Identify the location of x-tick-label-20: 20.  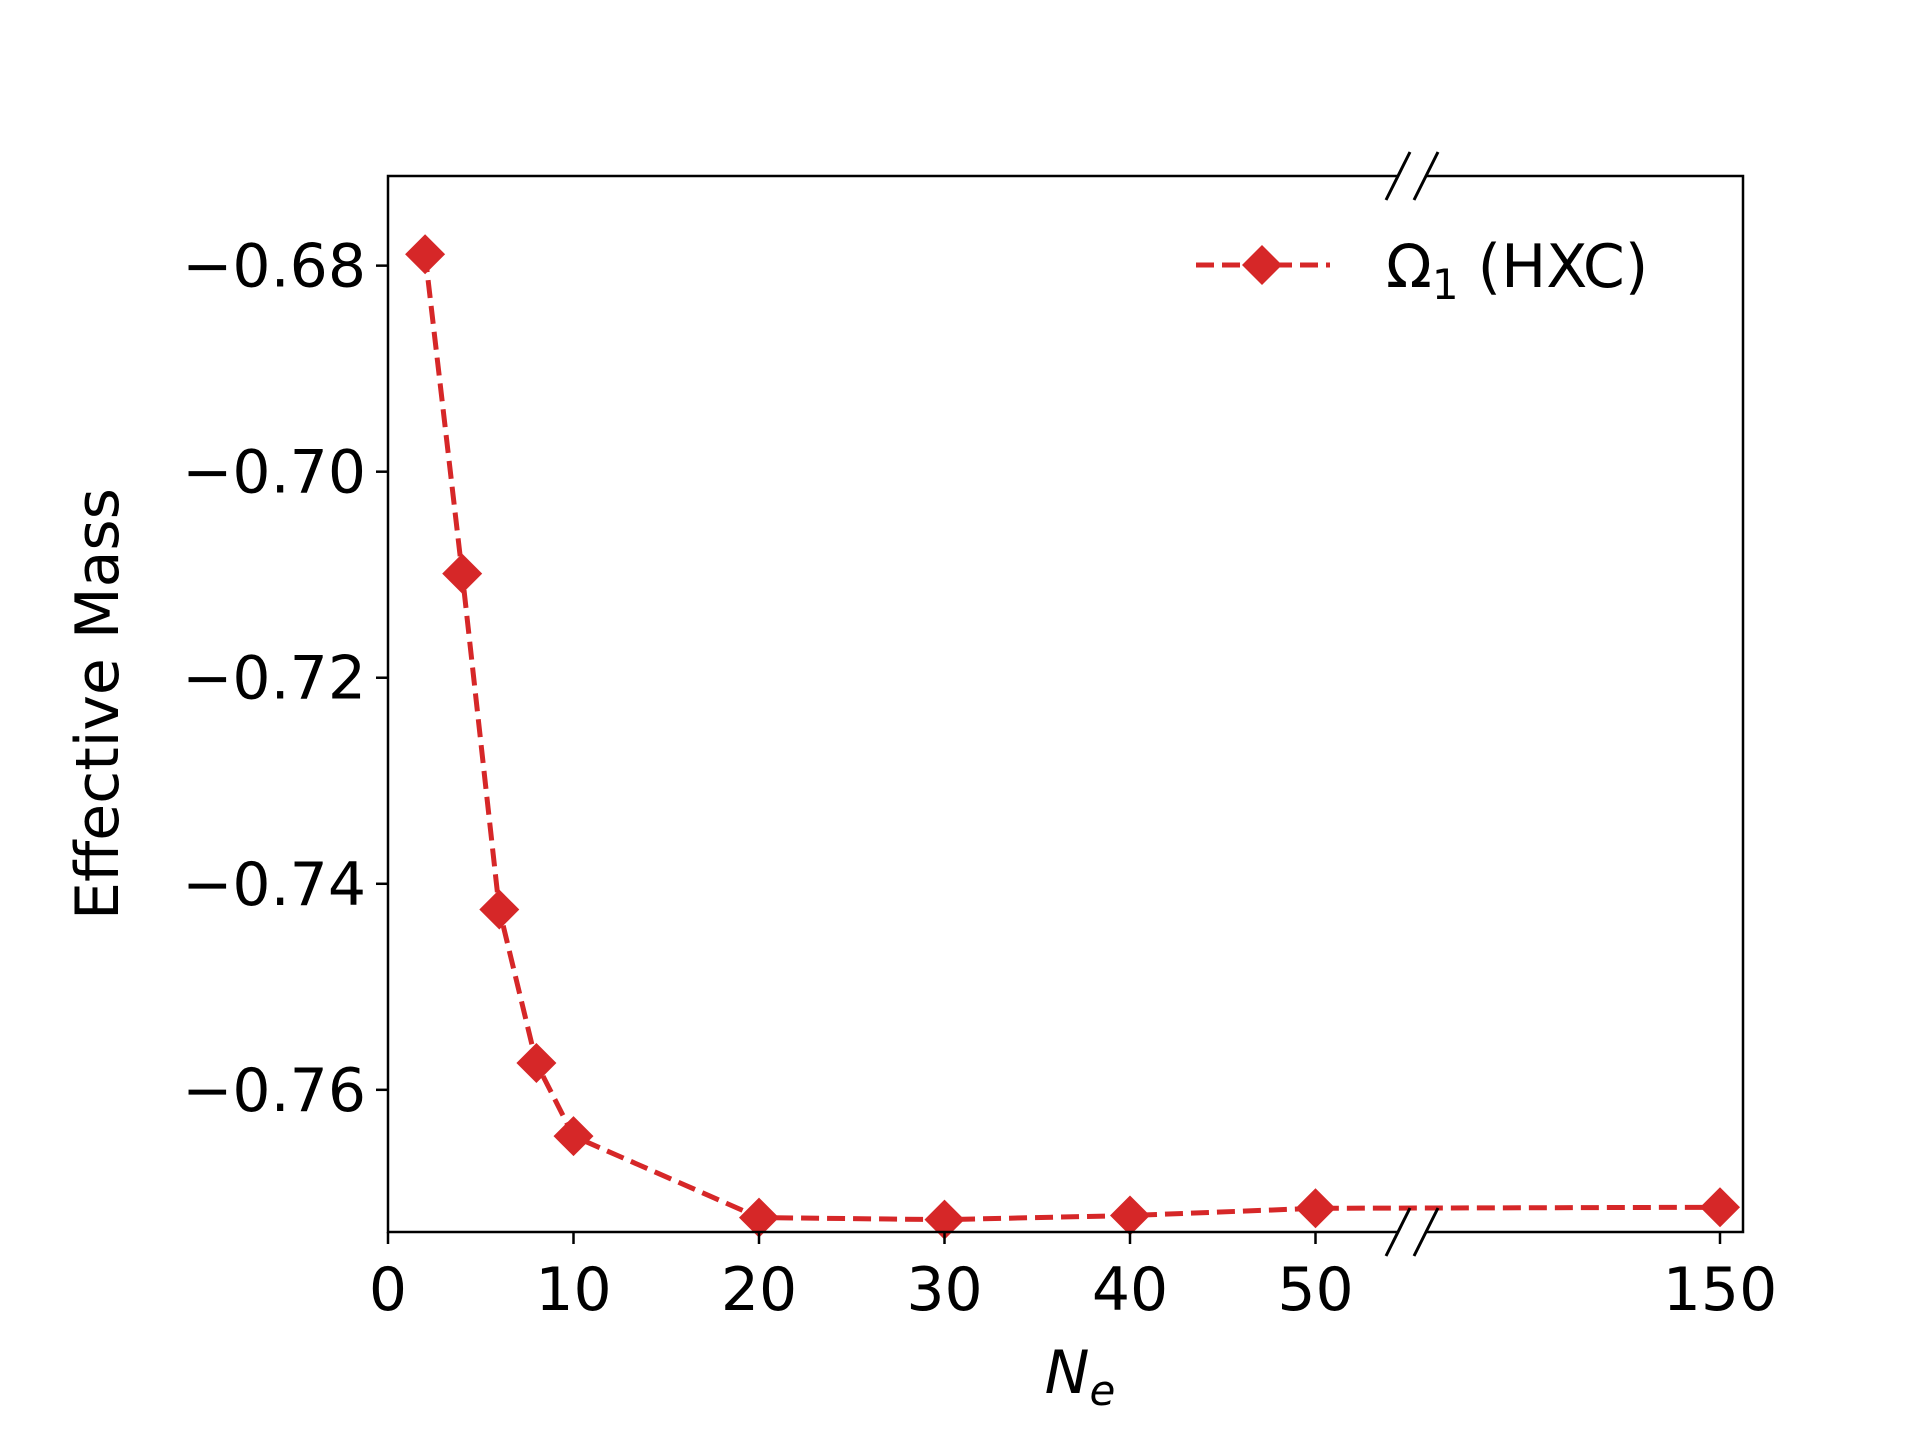
(759, 1290).